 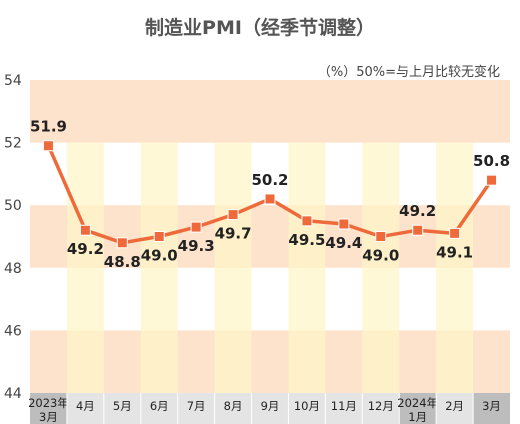 I want to click on x-tick-label-4: 7月, so click(x=196, y=406).